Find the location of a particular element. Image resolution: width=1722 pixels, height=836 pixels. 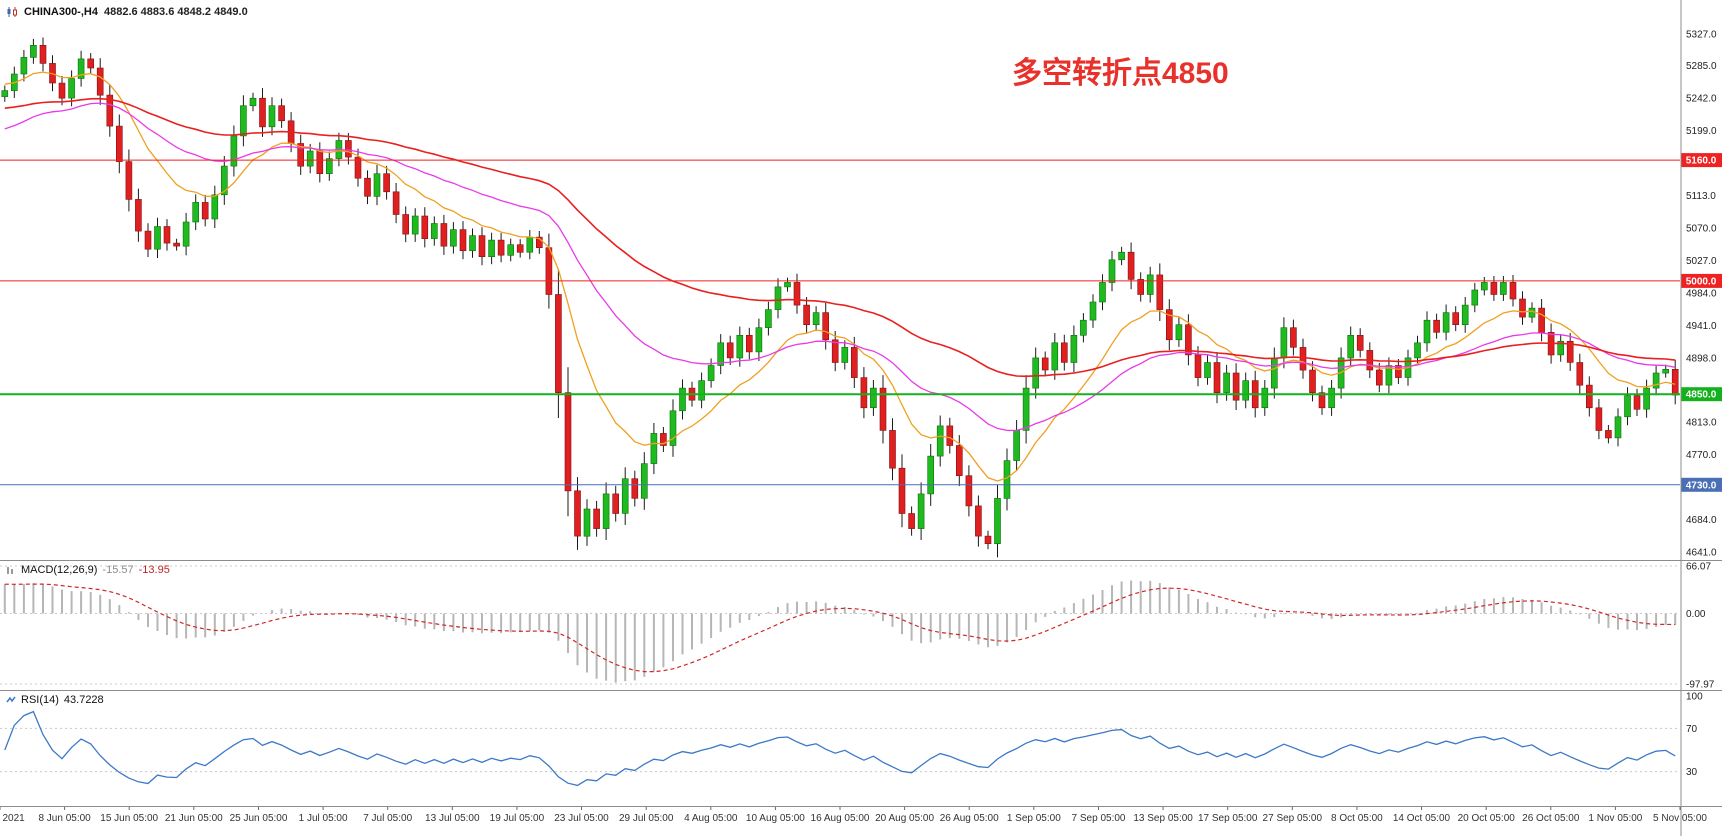

price-axis-label: 4941.0 is located at coordinates (1701, 326).